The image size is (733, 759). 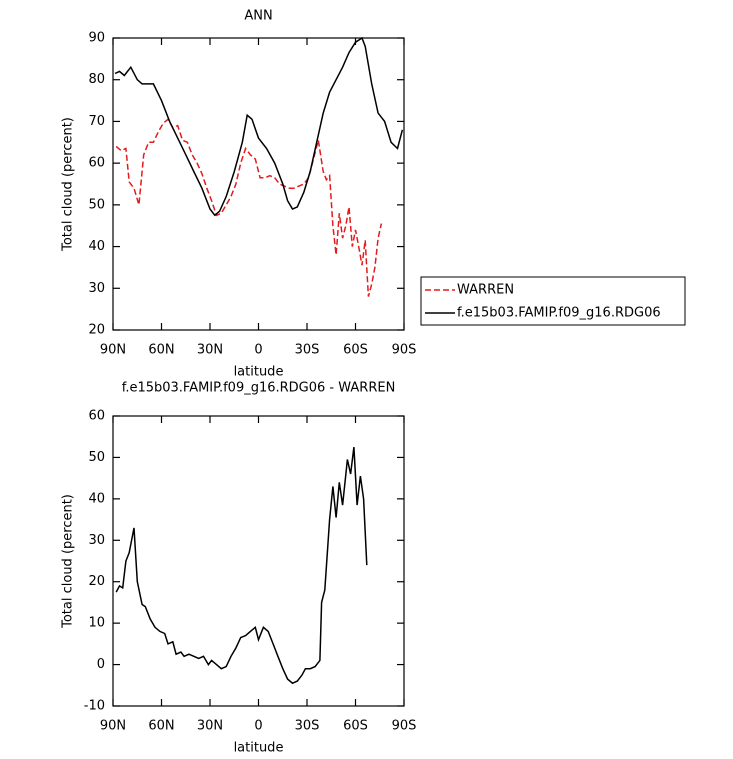 What do you see at coordinates (258, 16) in the screenshot?
I see `chart-title: ANN` at bounding box center [258, 16].